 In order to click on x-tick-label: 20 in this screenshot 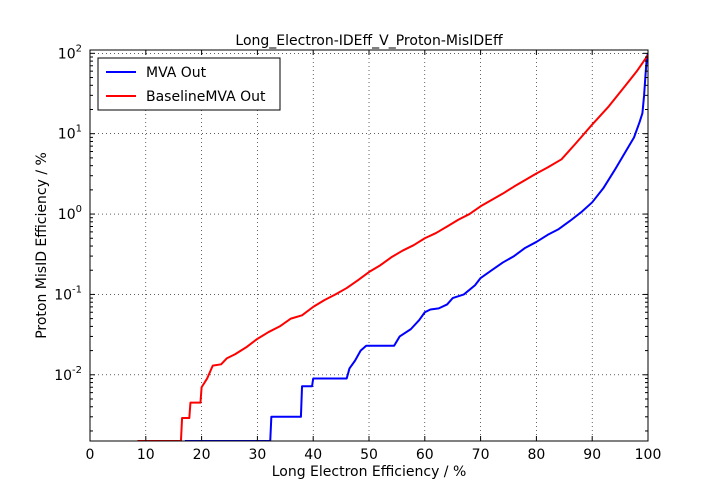, I will do `click(202, 455)`.